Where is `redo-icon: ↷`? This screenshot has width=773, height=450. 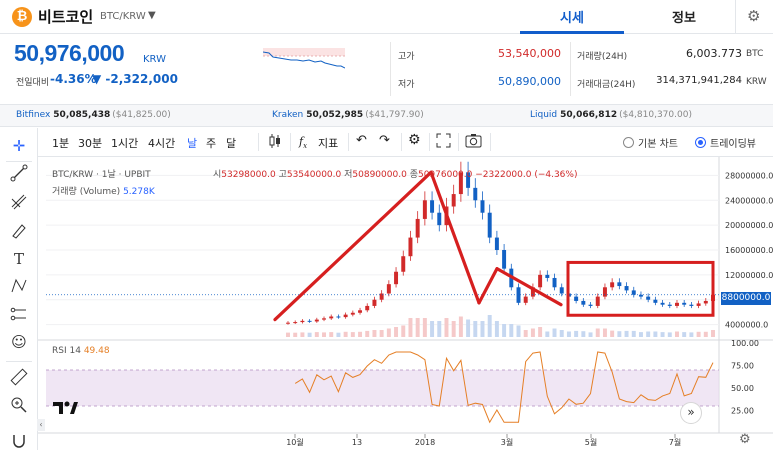
redo-icon: ↷ is located at coordinates (384, 140).